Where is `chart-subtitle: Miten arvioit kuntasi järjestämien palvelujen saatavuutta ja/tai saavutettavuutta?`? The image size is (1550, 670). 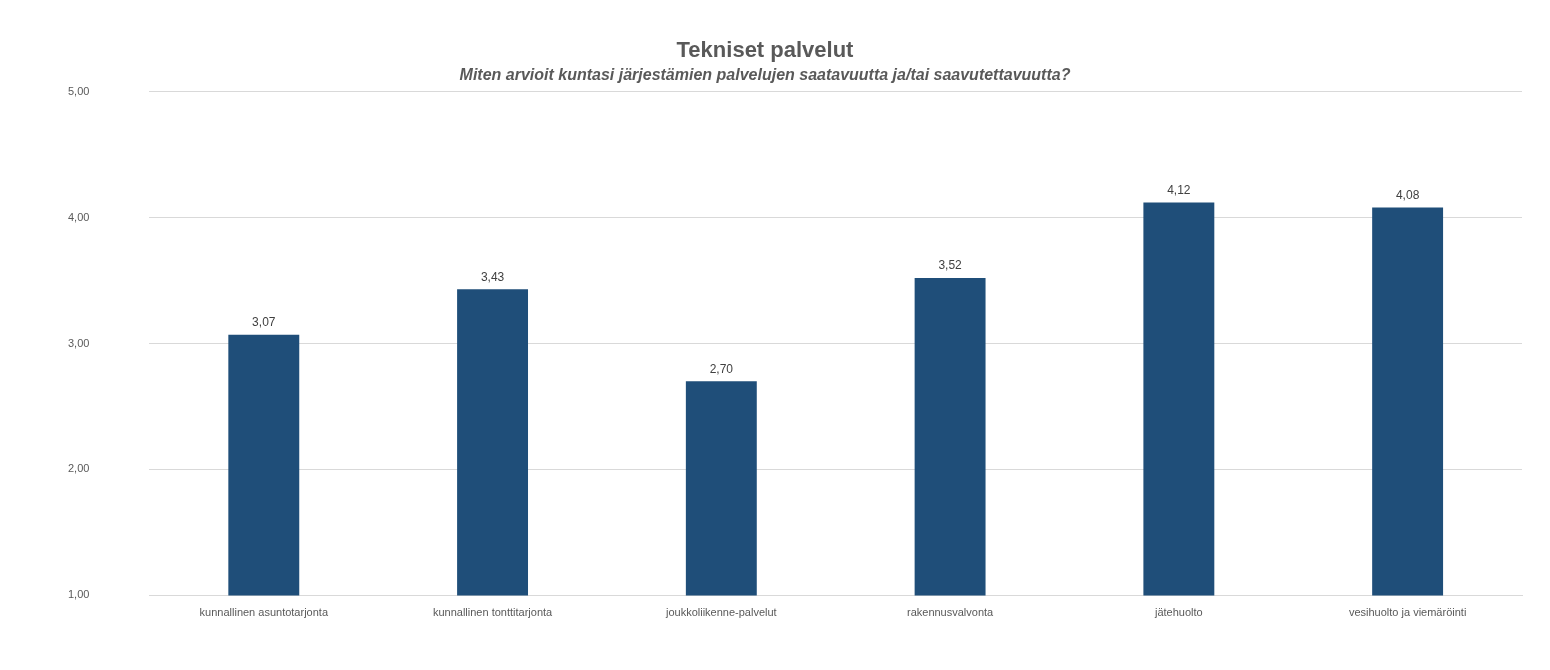 chart-subtitle: Miten arvioit kuntasi järjestämien palvelujen saatavuutta ja/tai saavutettavuutta? is located at coordinates (765, 75).